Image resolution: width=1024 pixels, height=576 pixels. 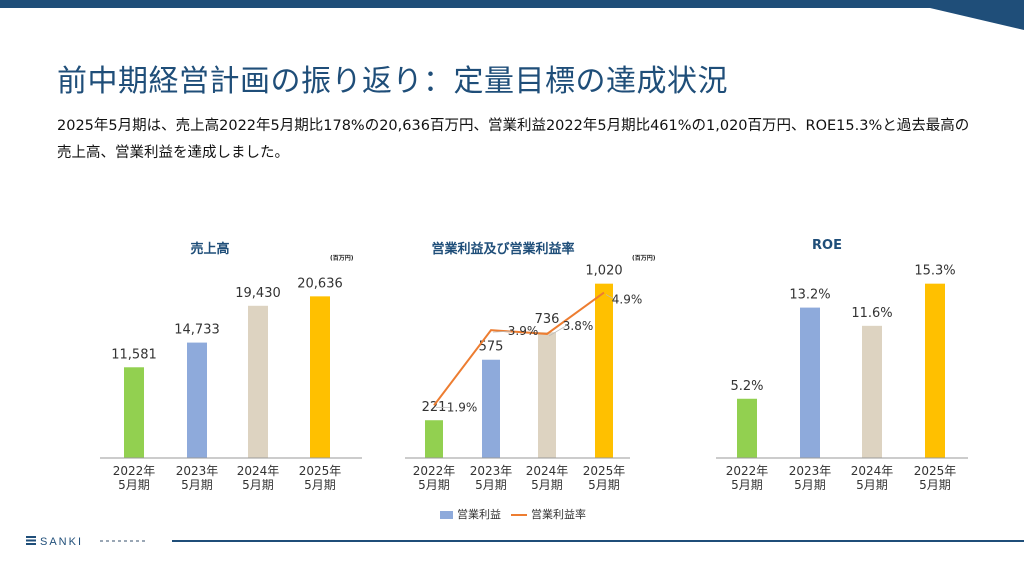 I want to click on sales-xtick-period-2: 5月期, so click(x=258, y=485).